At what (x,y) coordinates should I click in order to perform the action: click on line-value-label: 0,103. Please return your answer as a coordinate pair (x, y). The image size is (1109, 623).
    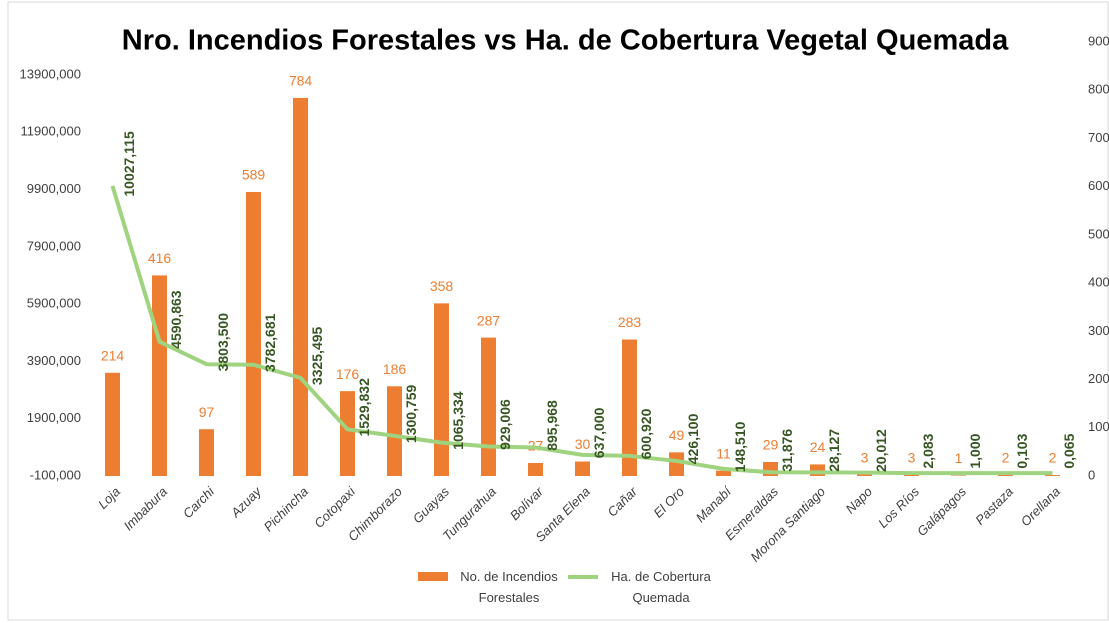
    Looking at the image, I should click on (1022, 450).